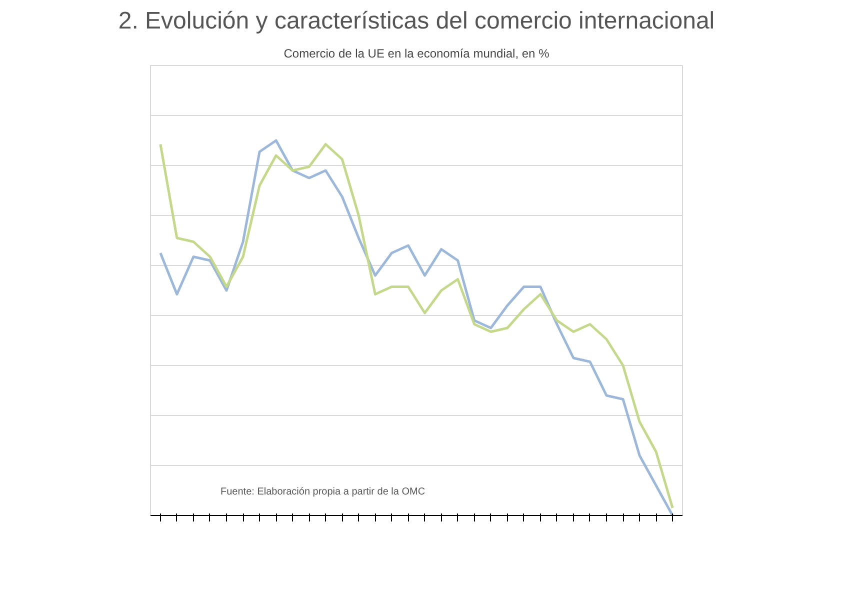  Describe the element at coordinates (323, 492) in the screenshot. I see `annotation: Fuente: Elaboración propia a partir de la OMC` at that location.